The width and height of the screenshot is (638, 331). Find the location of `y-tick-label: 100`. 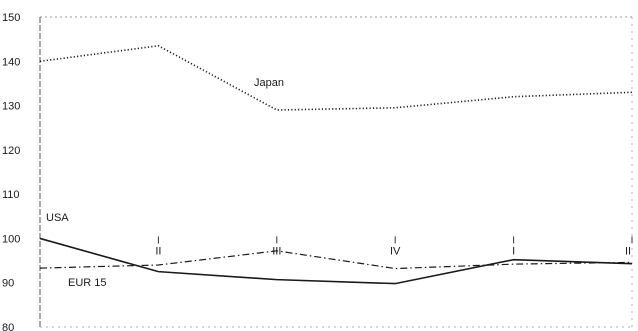

y-tick-label: 100 is located at coordinates (11, 239).